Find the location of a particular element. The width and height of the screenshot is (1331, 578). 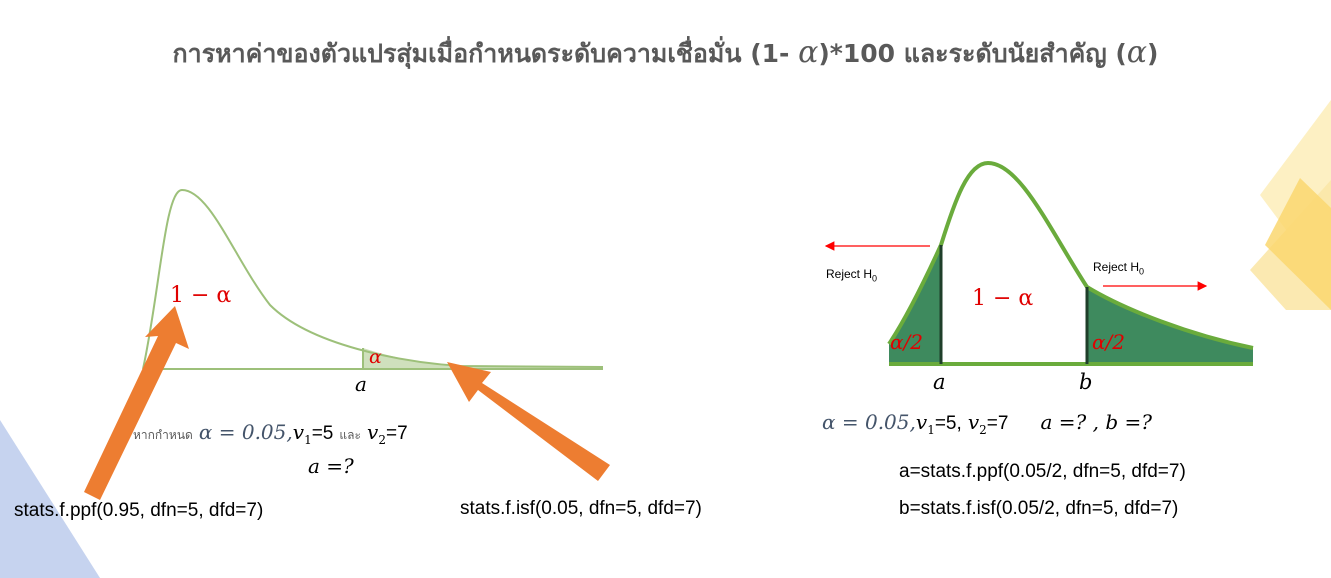

reject-right-sub: 0 is located at coordinates (1142, 271).